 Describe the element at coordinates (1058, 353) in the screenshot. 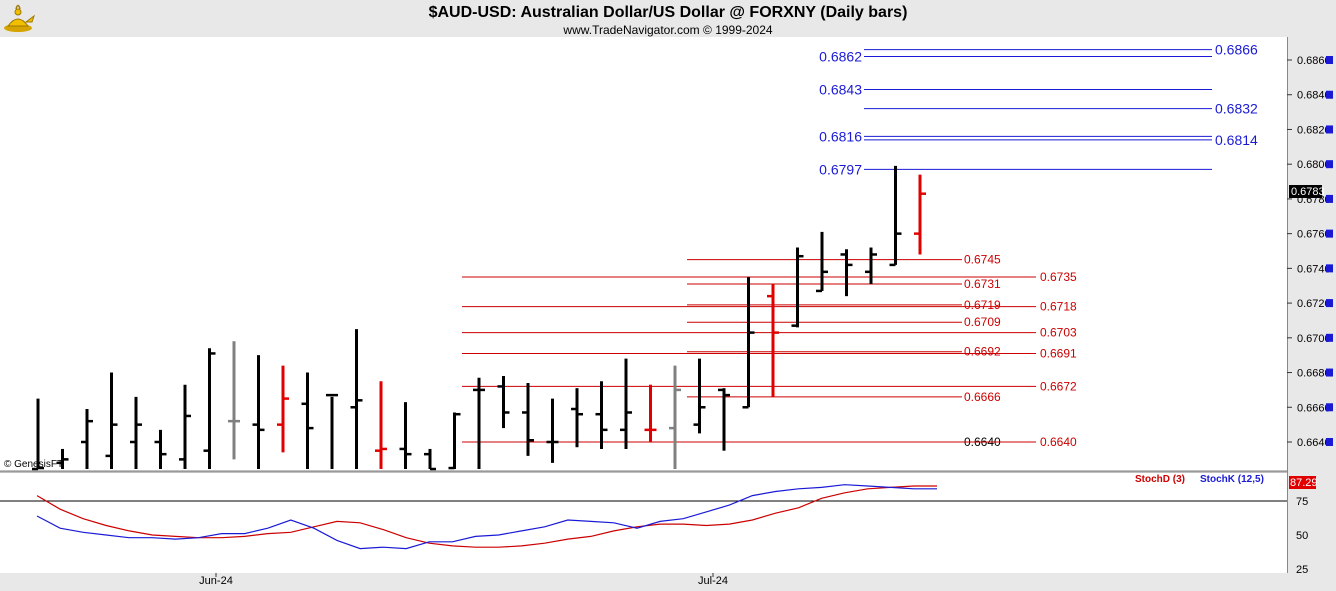

I see `red-level-label: 0.6691` at that location.